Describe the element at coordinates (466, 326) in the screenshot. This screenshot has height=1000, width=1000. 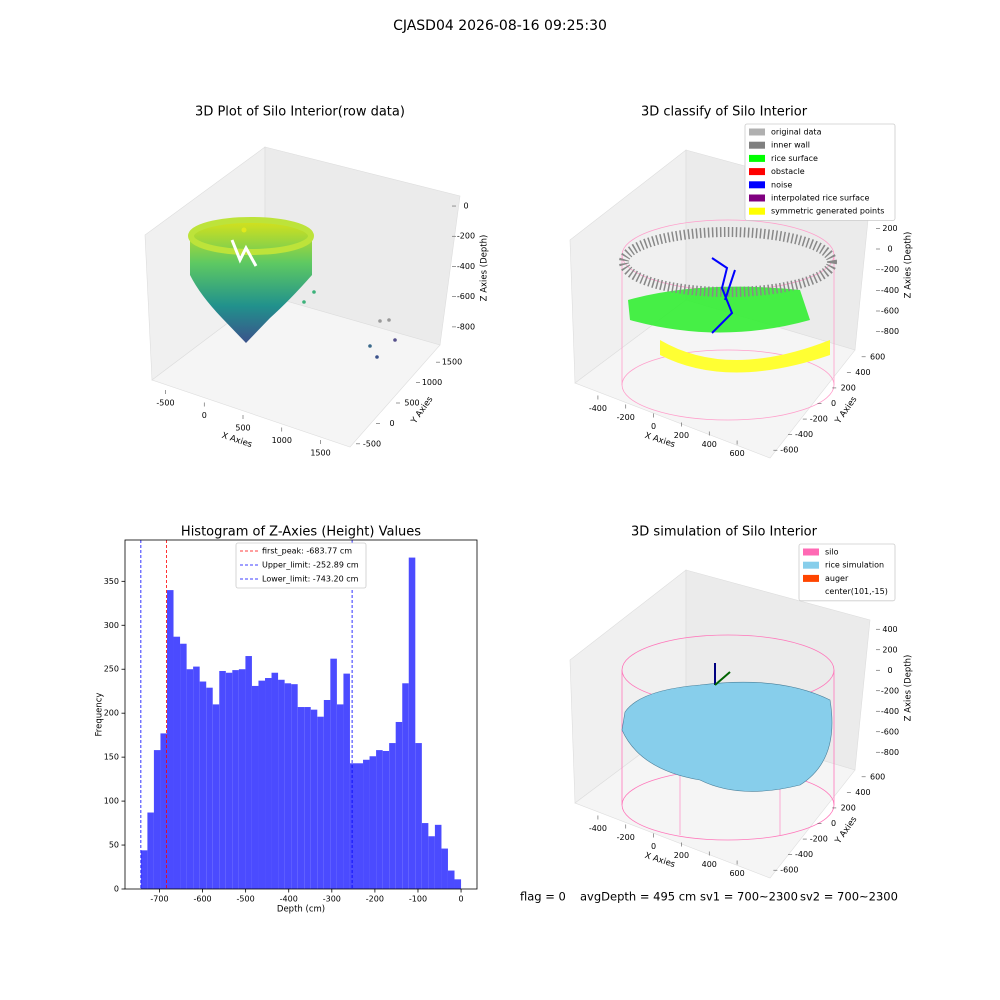
I see `z-tick-label: -800` at that location.